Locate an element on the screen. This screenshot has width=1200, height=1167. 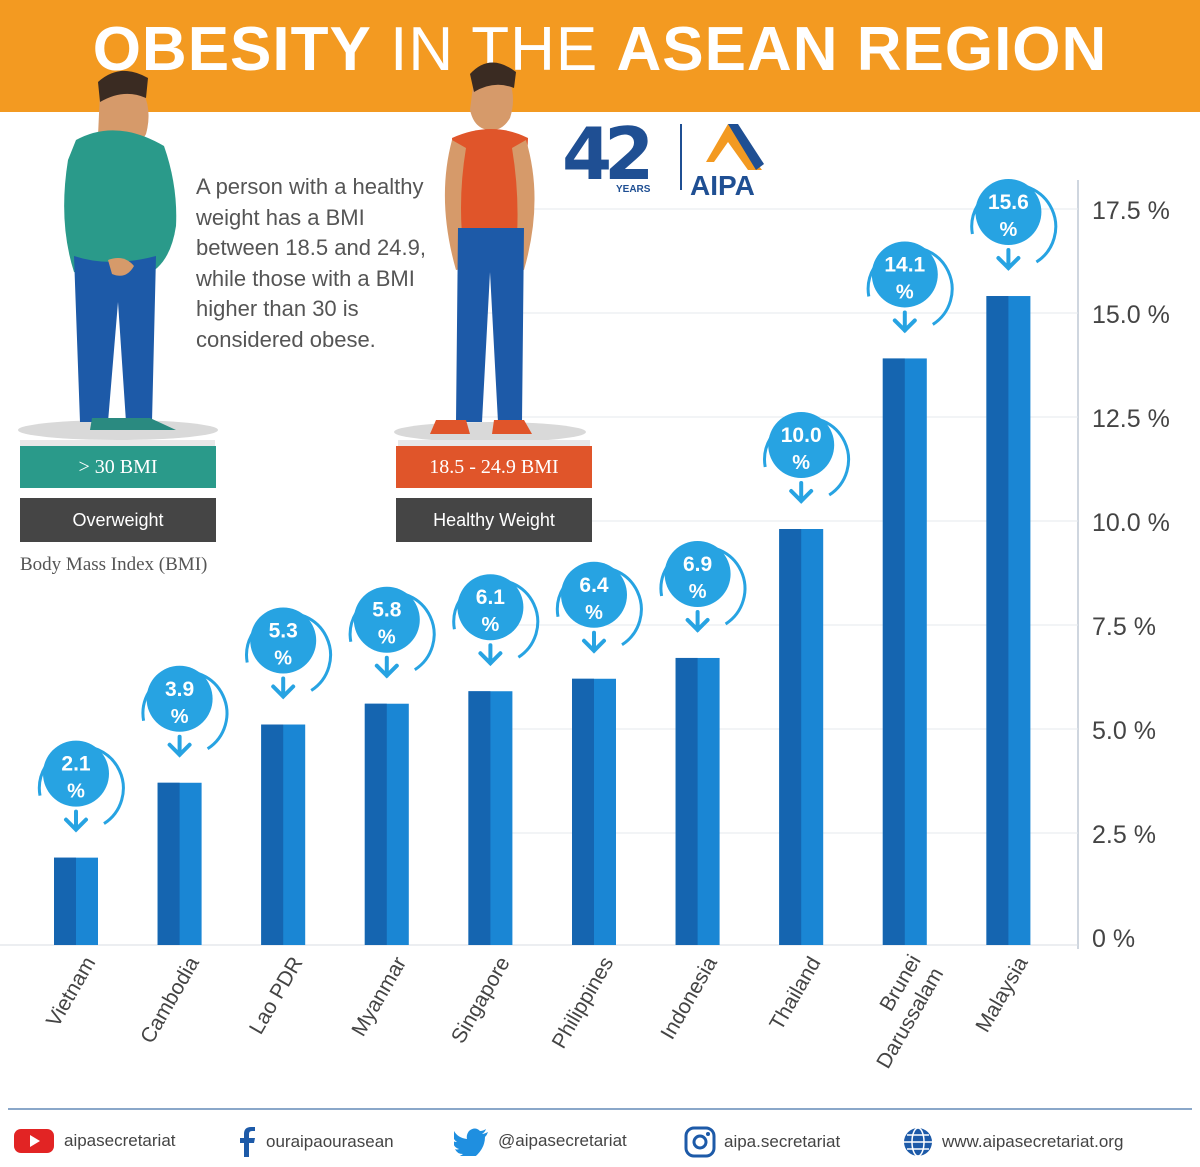
category-label-text: Vietnam is located at coordinates (71, 992).